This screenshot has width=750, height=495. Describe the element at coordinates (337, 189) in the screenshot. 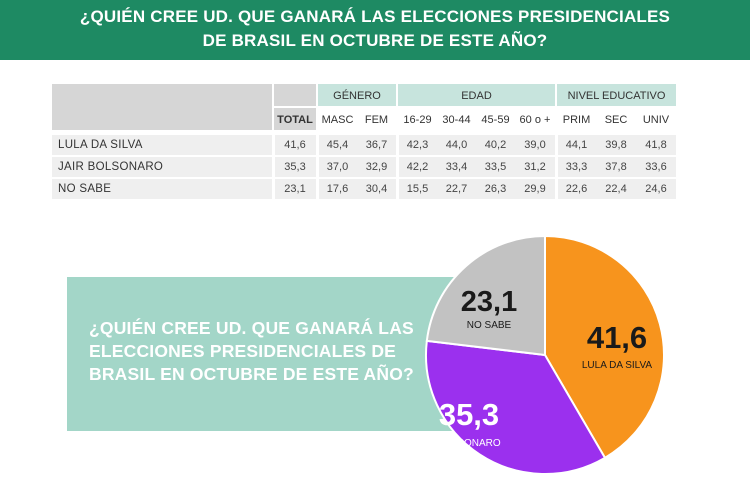

I see `table-cell: 17,6` at that location.